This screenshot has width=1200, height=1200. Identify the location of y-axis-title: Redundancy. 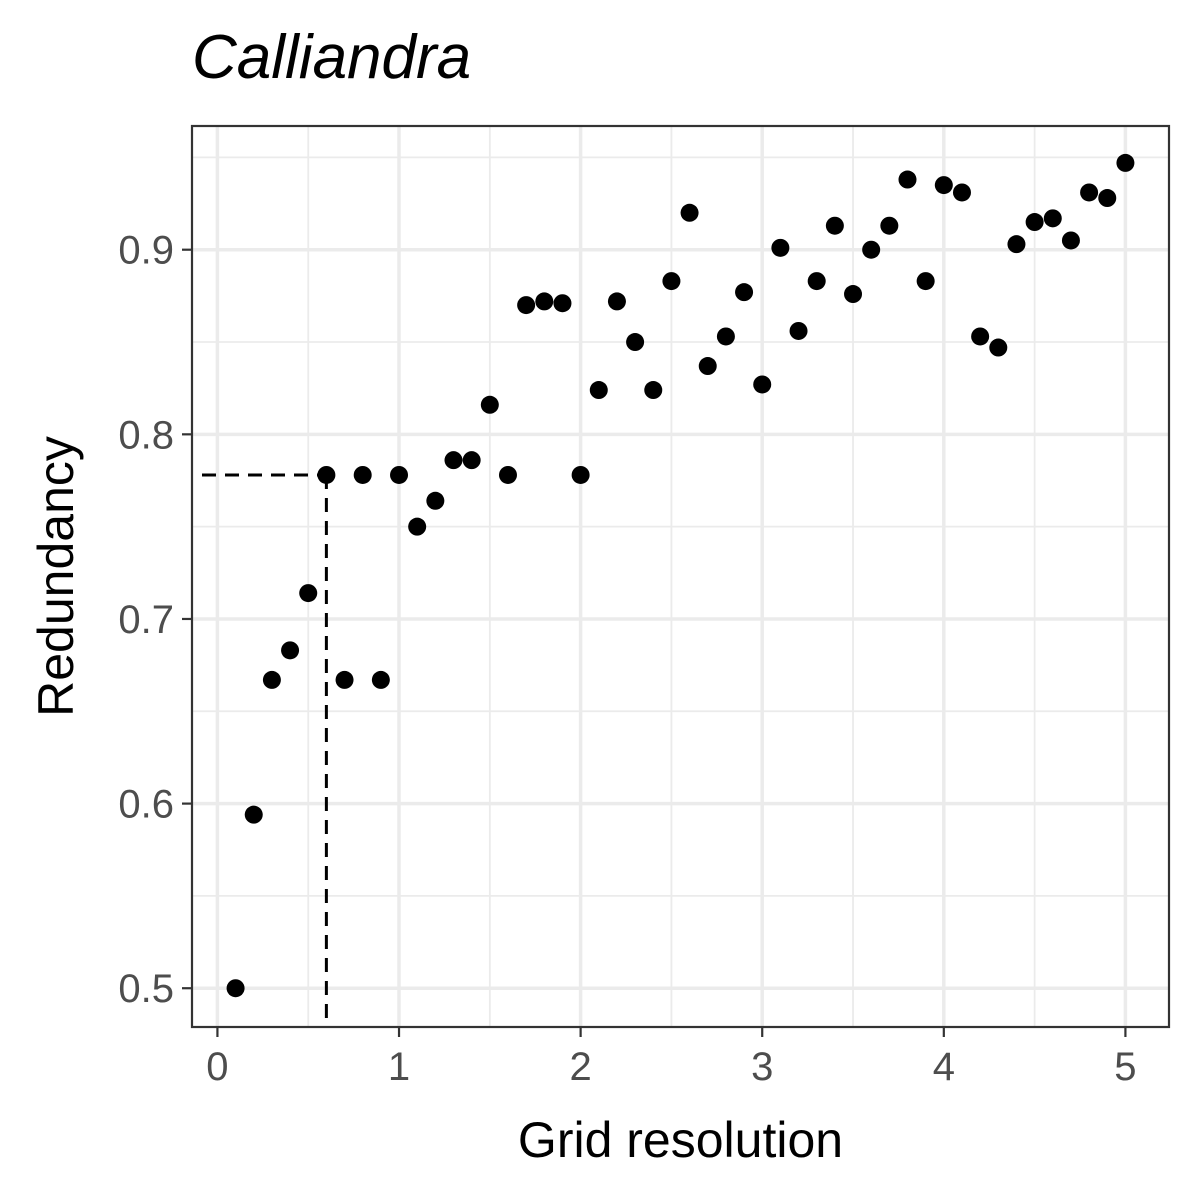
(56, 576).